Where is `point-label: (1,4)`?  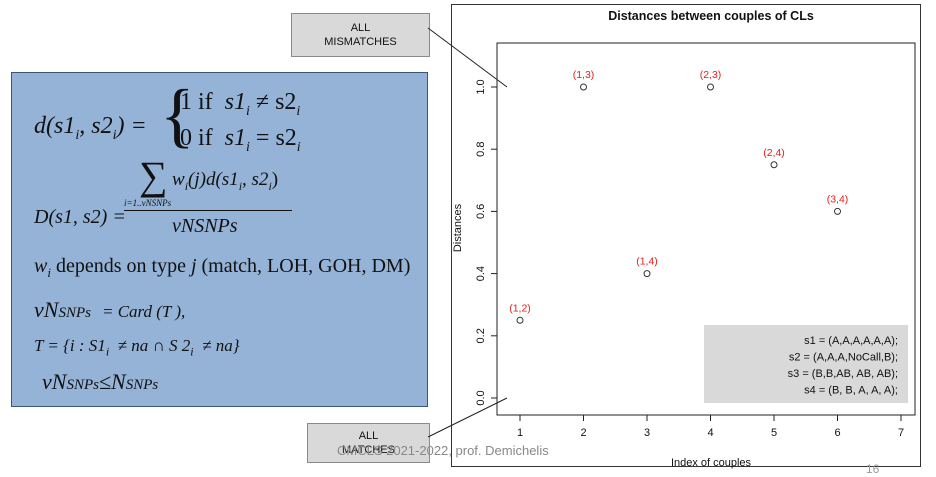
point-label: (1,4) is located at coordinates (647, 262).